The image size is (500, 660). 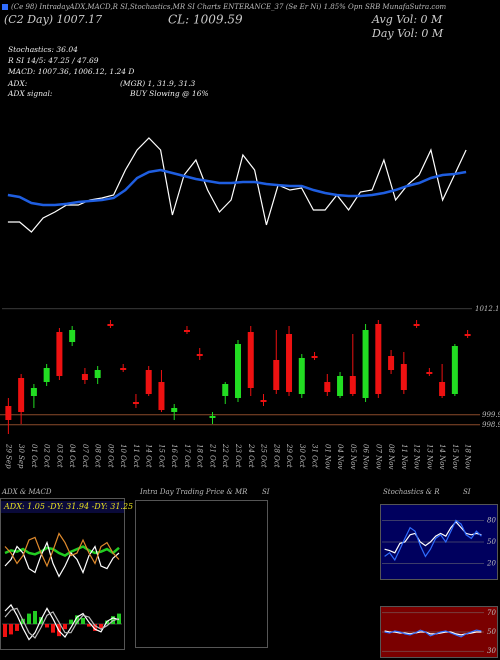 What do you see at coordinates (417, 456) in the screenshot?
I see `x-tick-label: 12 Nov` at bounding box center [417, 456].